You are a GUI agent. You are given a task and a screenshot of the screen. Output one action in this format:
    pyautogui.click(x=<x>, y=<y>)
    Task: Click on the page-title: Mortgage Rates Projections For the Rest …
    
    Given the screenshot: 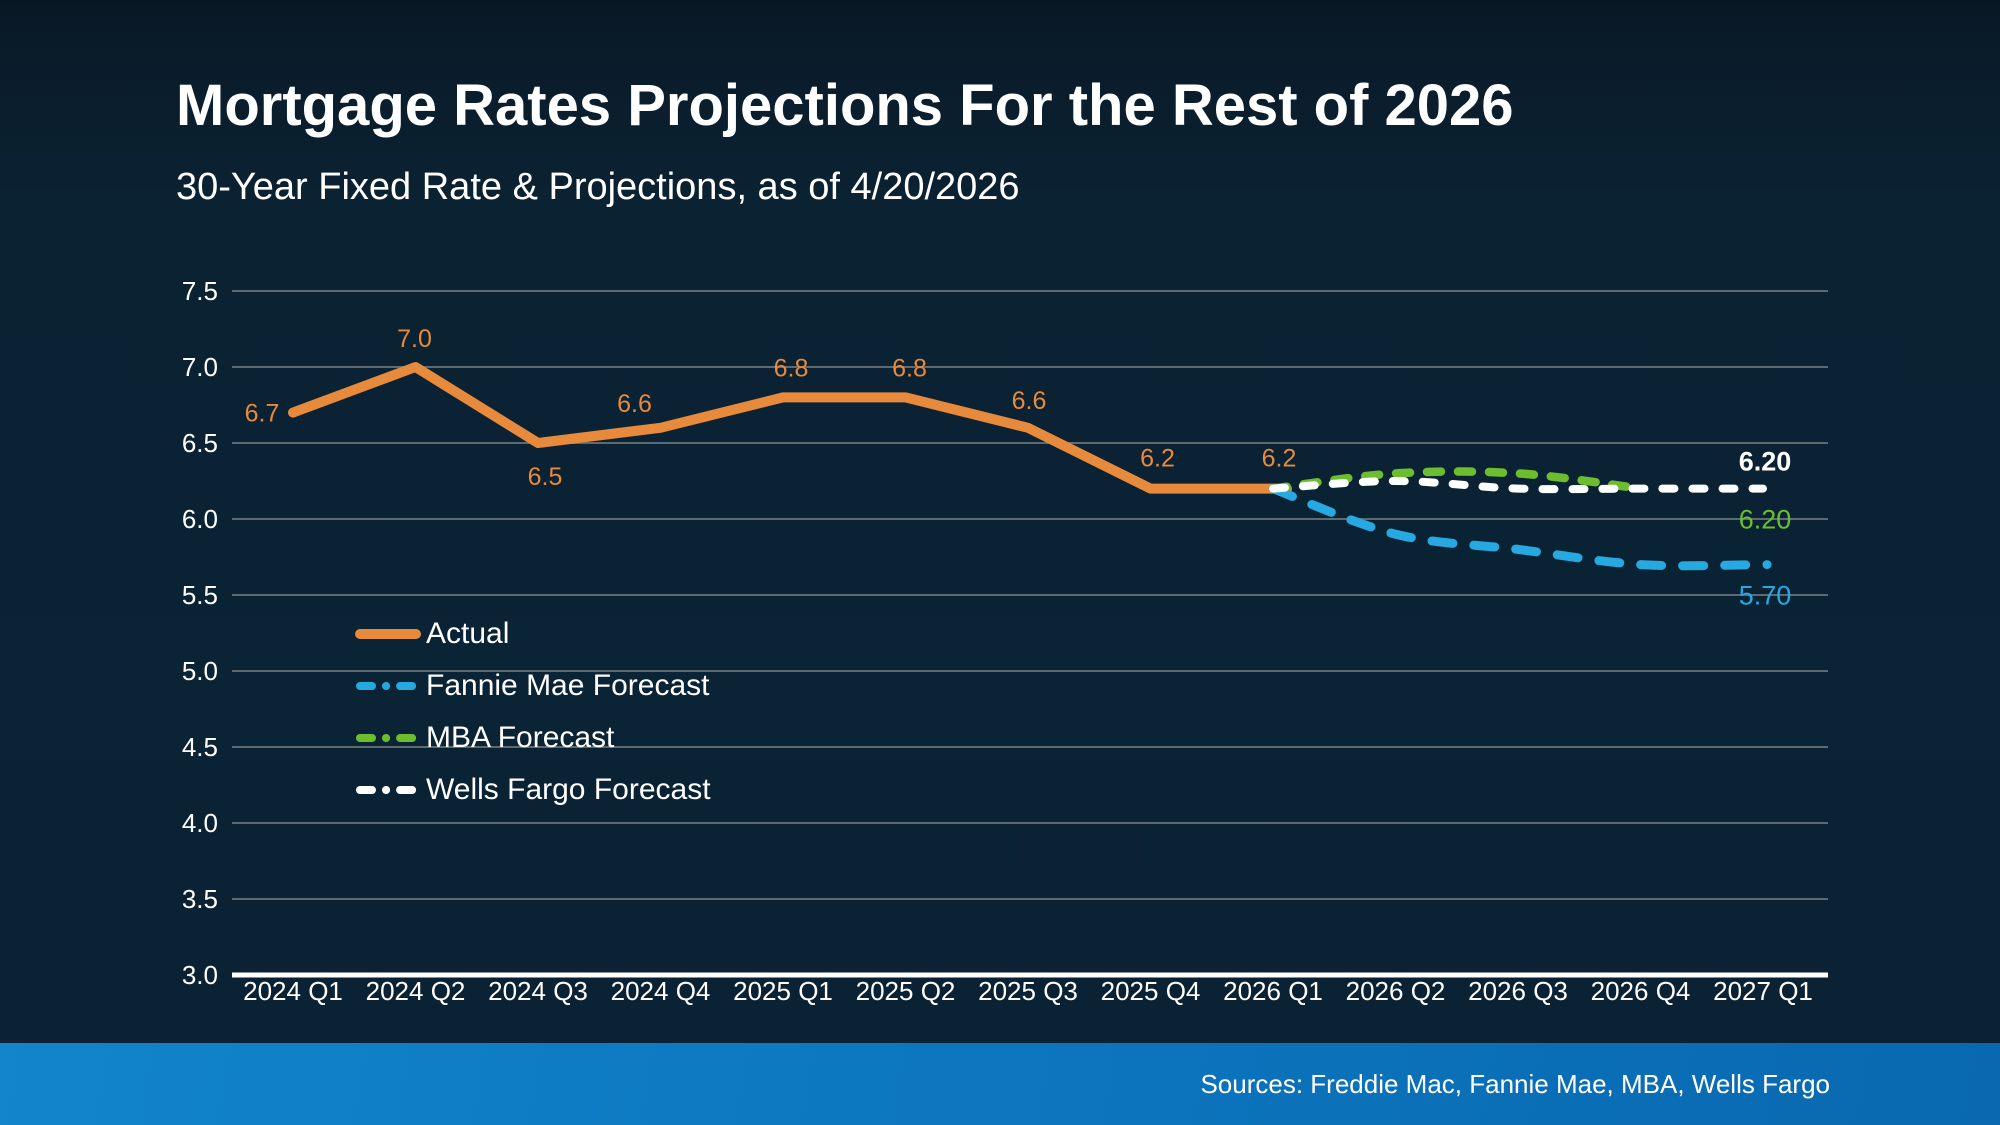 What is the action you would take?
    pyautogui.click(x=845, y=105)
    